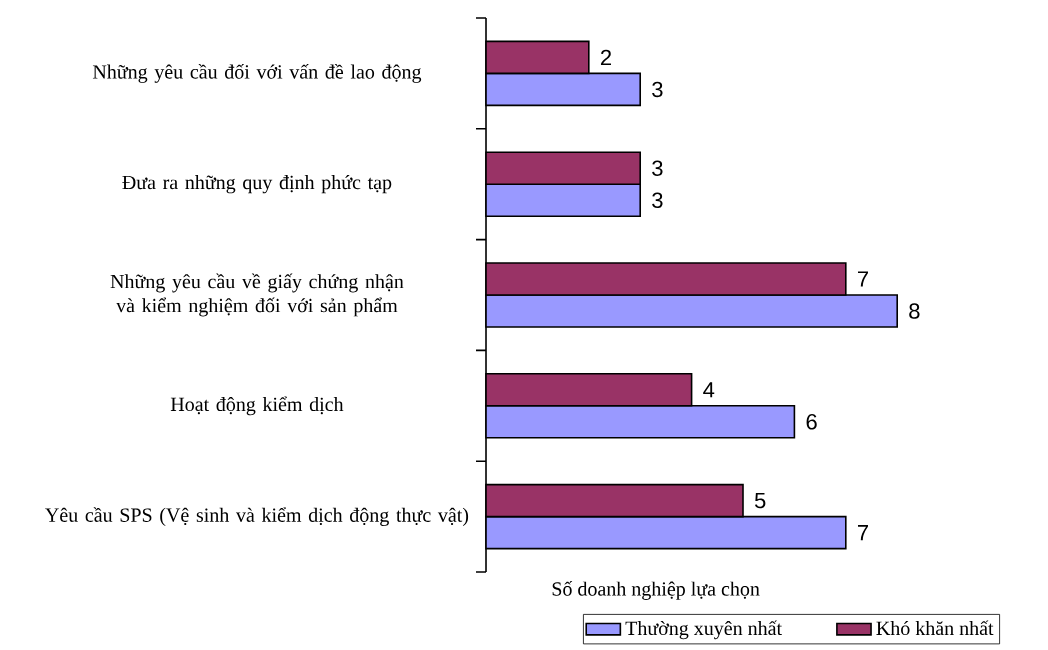 This screenshot has height=650, width=1048. What do you see at coordinates (605, 57) in the screenshot?
I see `data-label: 2` at bounding box center [605, 57].